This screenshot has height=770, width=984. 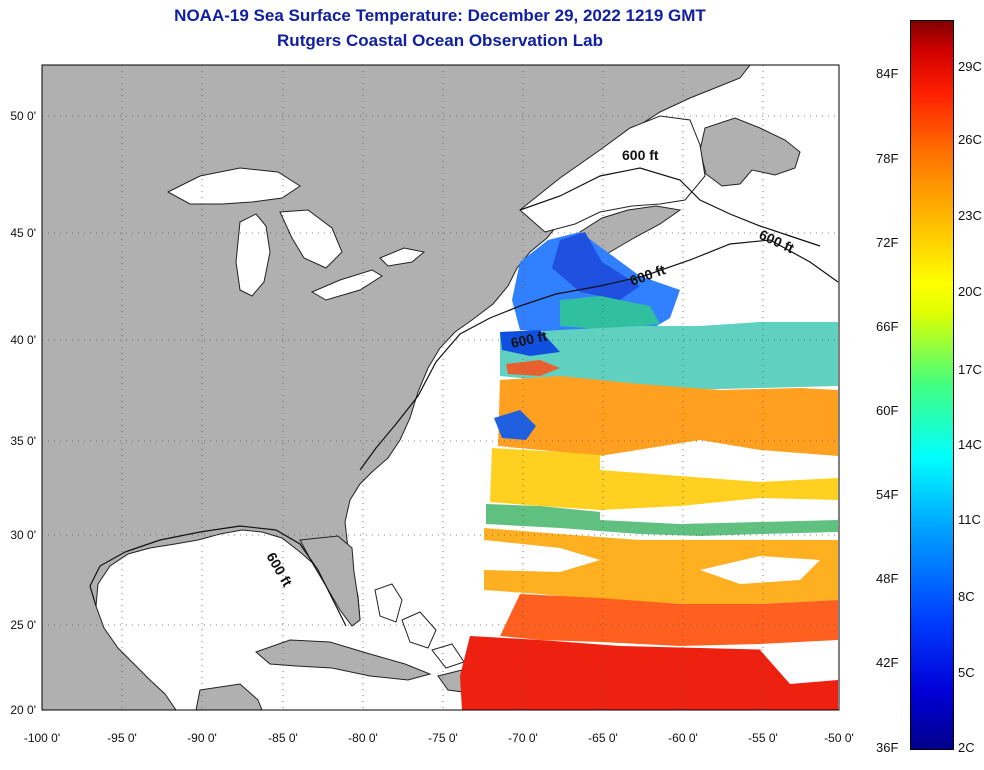 I want to click on lon-tick-label: -95 0', so click(x=122, y=738).